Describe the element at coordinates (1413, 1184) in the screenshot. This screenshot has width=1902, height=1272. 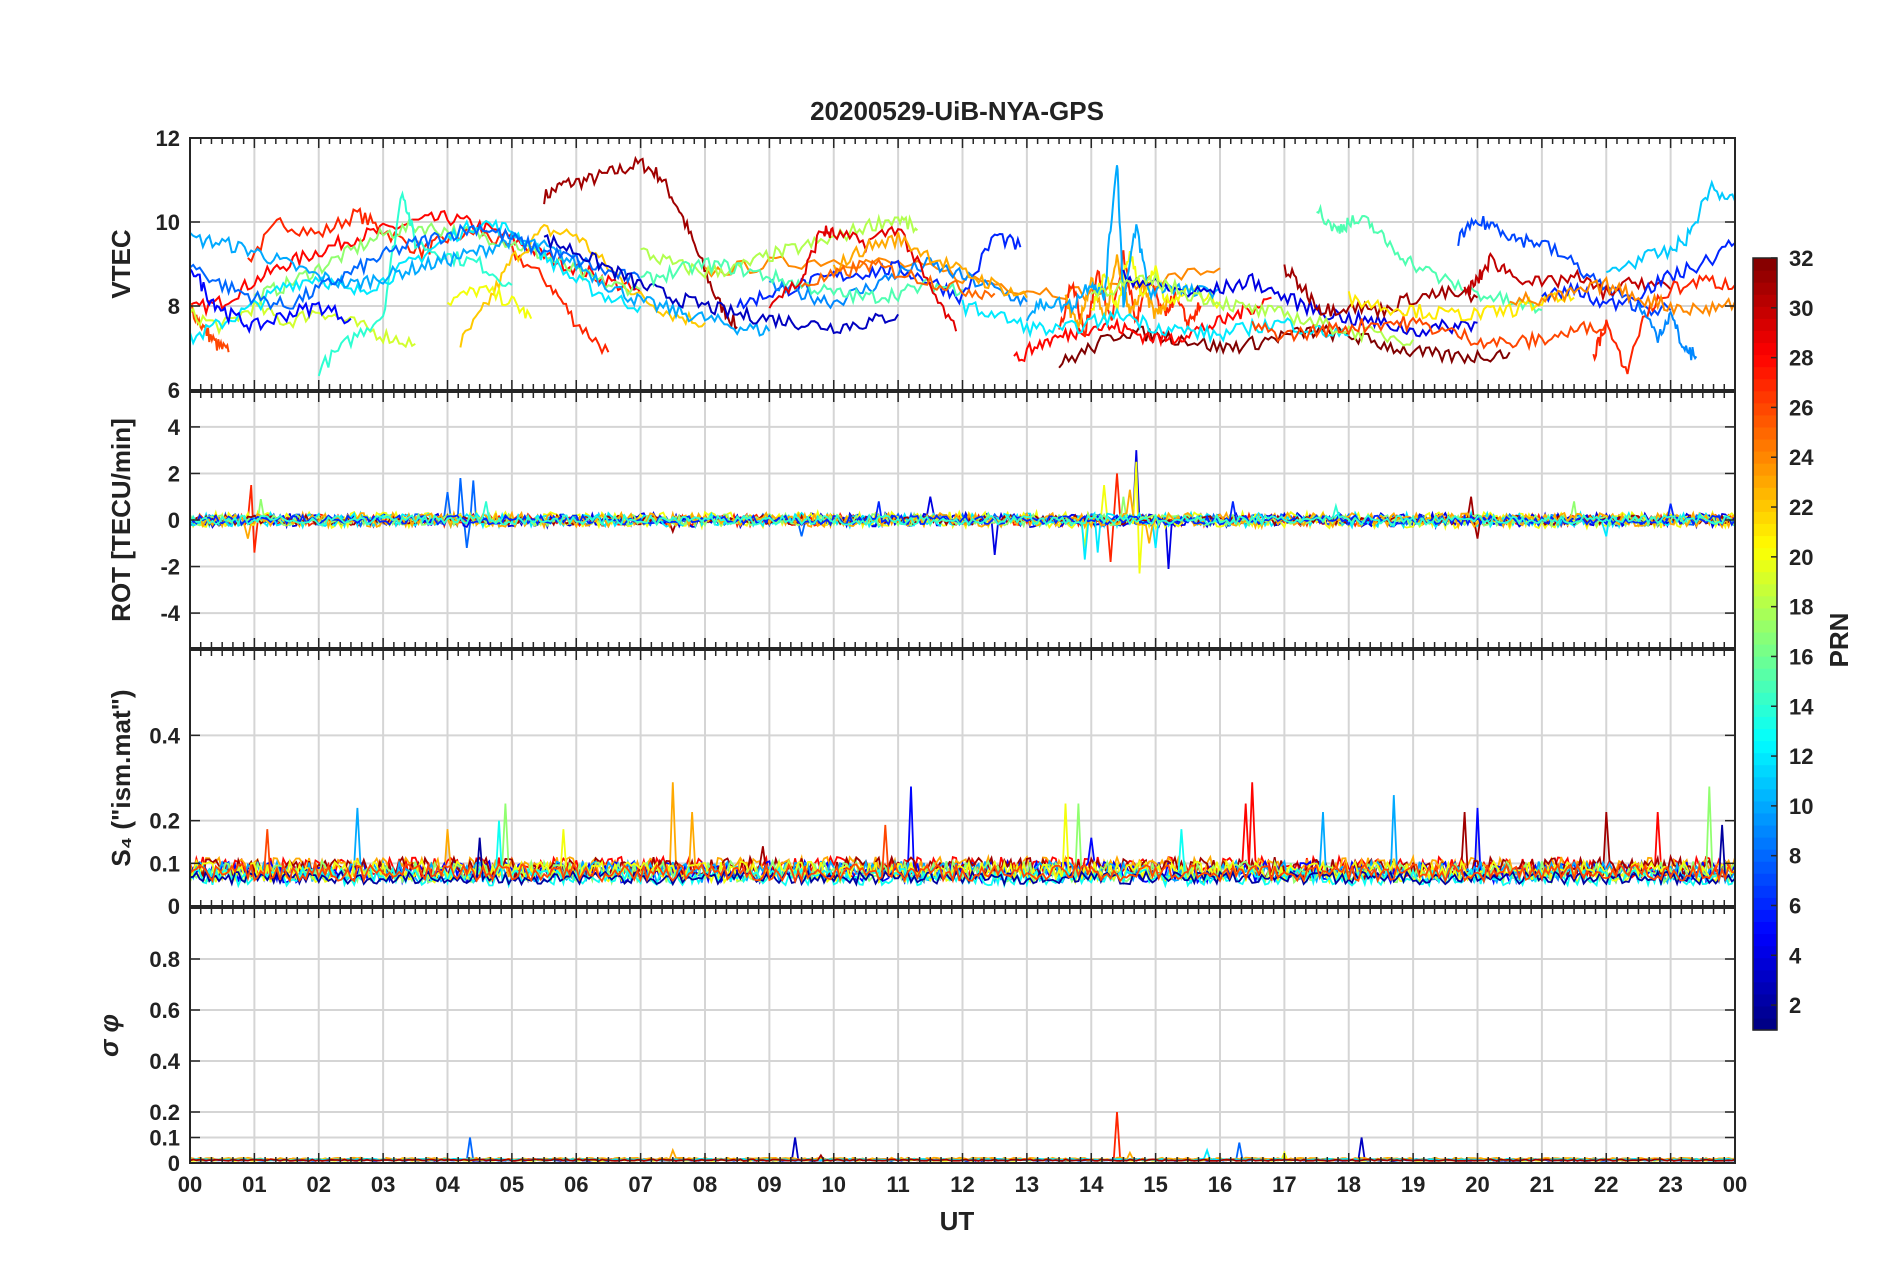
I see `x-tick-label: 19` at that location.